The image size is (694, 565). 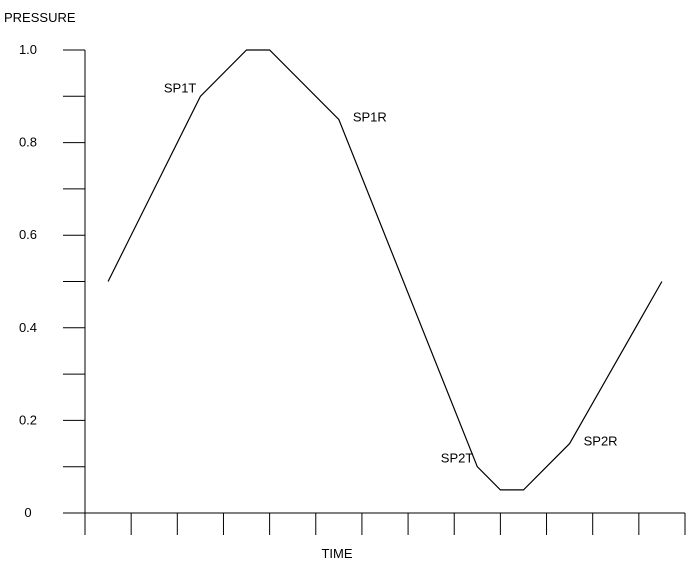 I want to click on annotation-label: SP1R, so click(x=370, y=116).